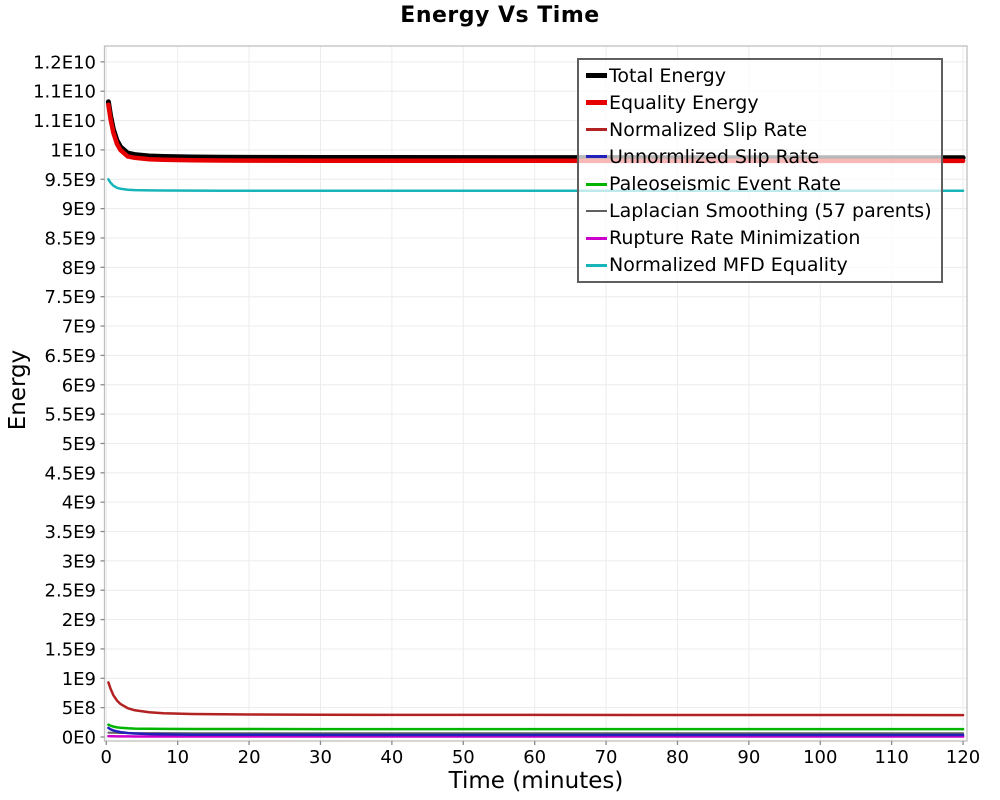  What do you see at coordinates (770, 211) in the screenshot?
I see `legend-label: Laplacian Smoothing (57 parents)` at bounding box center [770, 211].